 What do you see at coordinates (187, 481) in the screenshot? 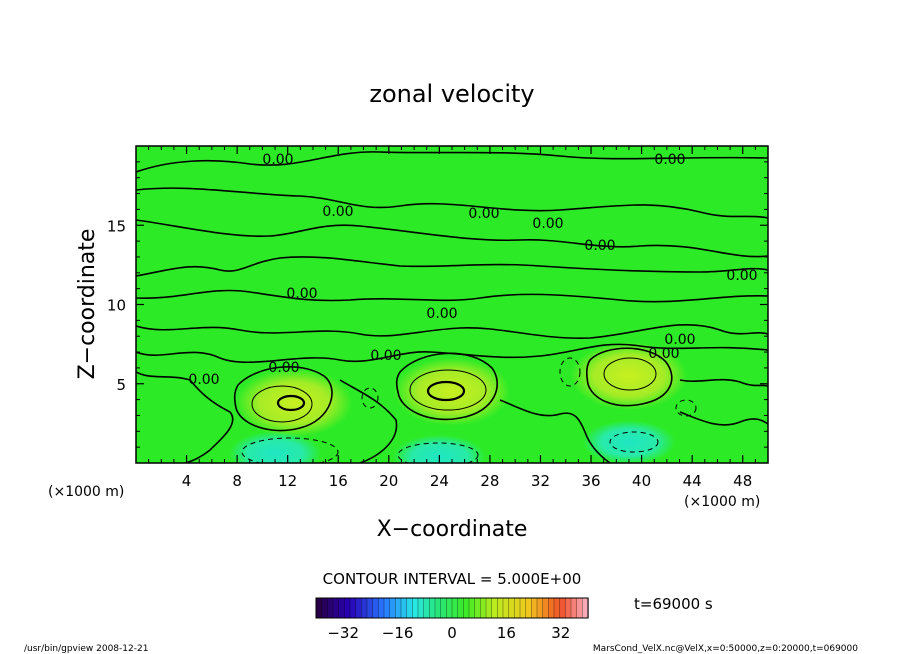
I see `x-tick-label: 4` at bounding box center [187, 481].